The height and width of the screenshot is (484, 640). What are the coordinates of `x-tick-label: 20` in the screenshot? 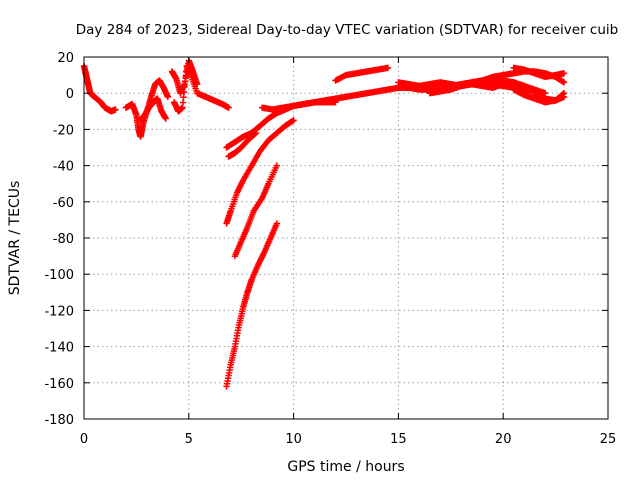 It's located at (503, 439).